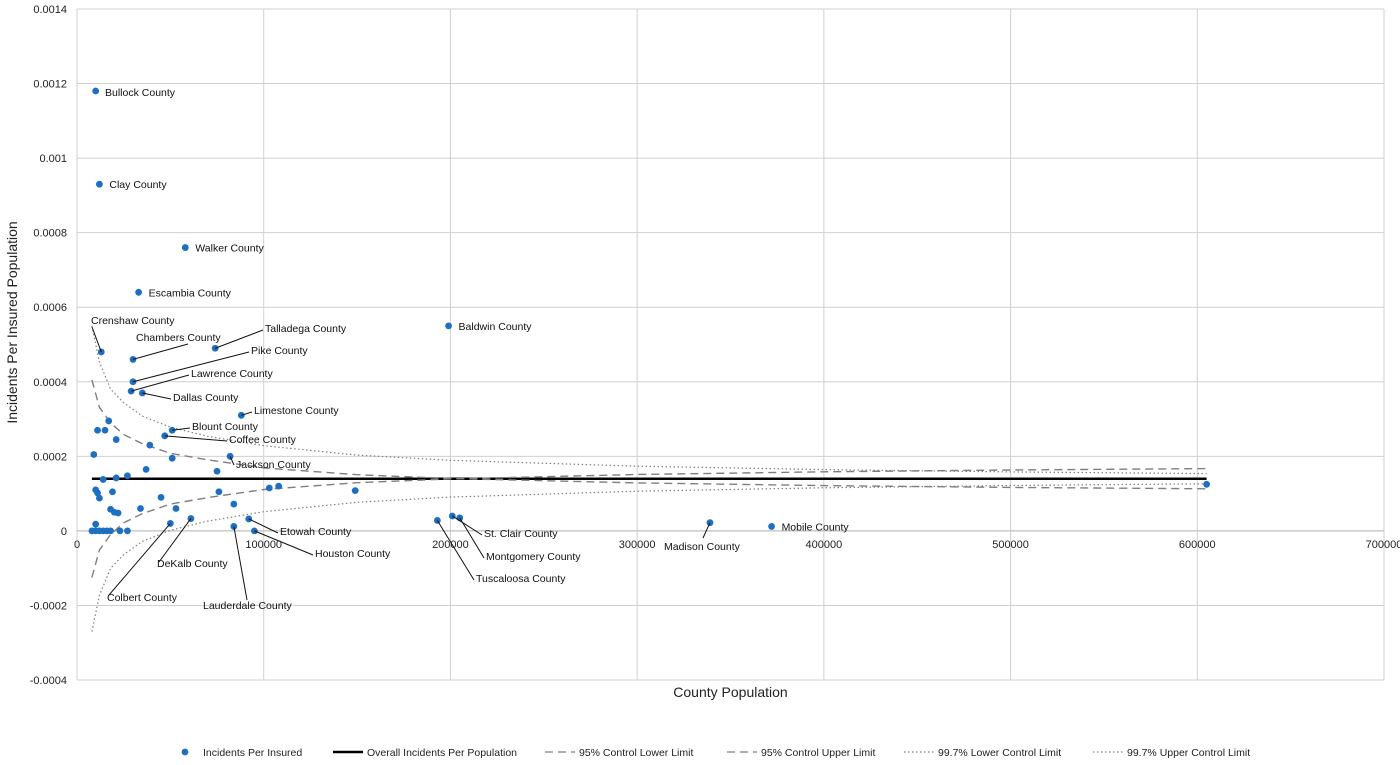 The height and width of the screenshot is (765, 1400). I want to click on point-mobile-county, so click(771, 526).